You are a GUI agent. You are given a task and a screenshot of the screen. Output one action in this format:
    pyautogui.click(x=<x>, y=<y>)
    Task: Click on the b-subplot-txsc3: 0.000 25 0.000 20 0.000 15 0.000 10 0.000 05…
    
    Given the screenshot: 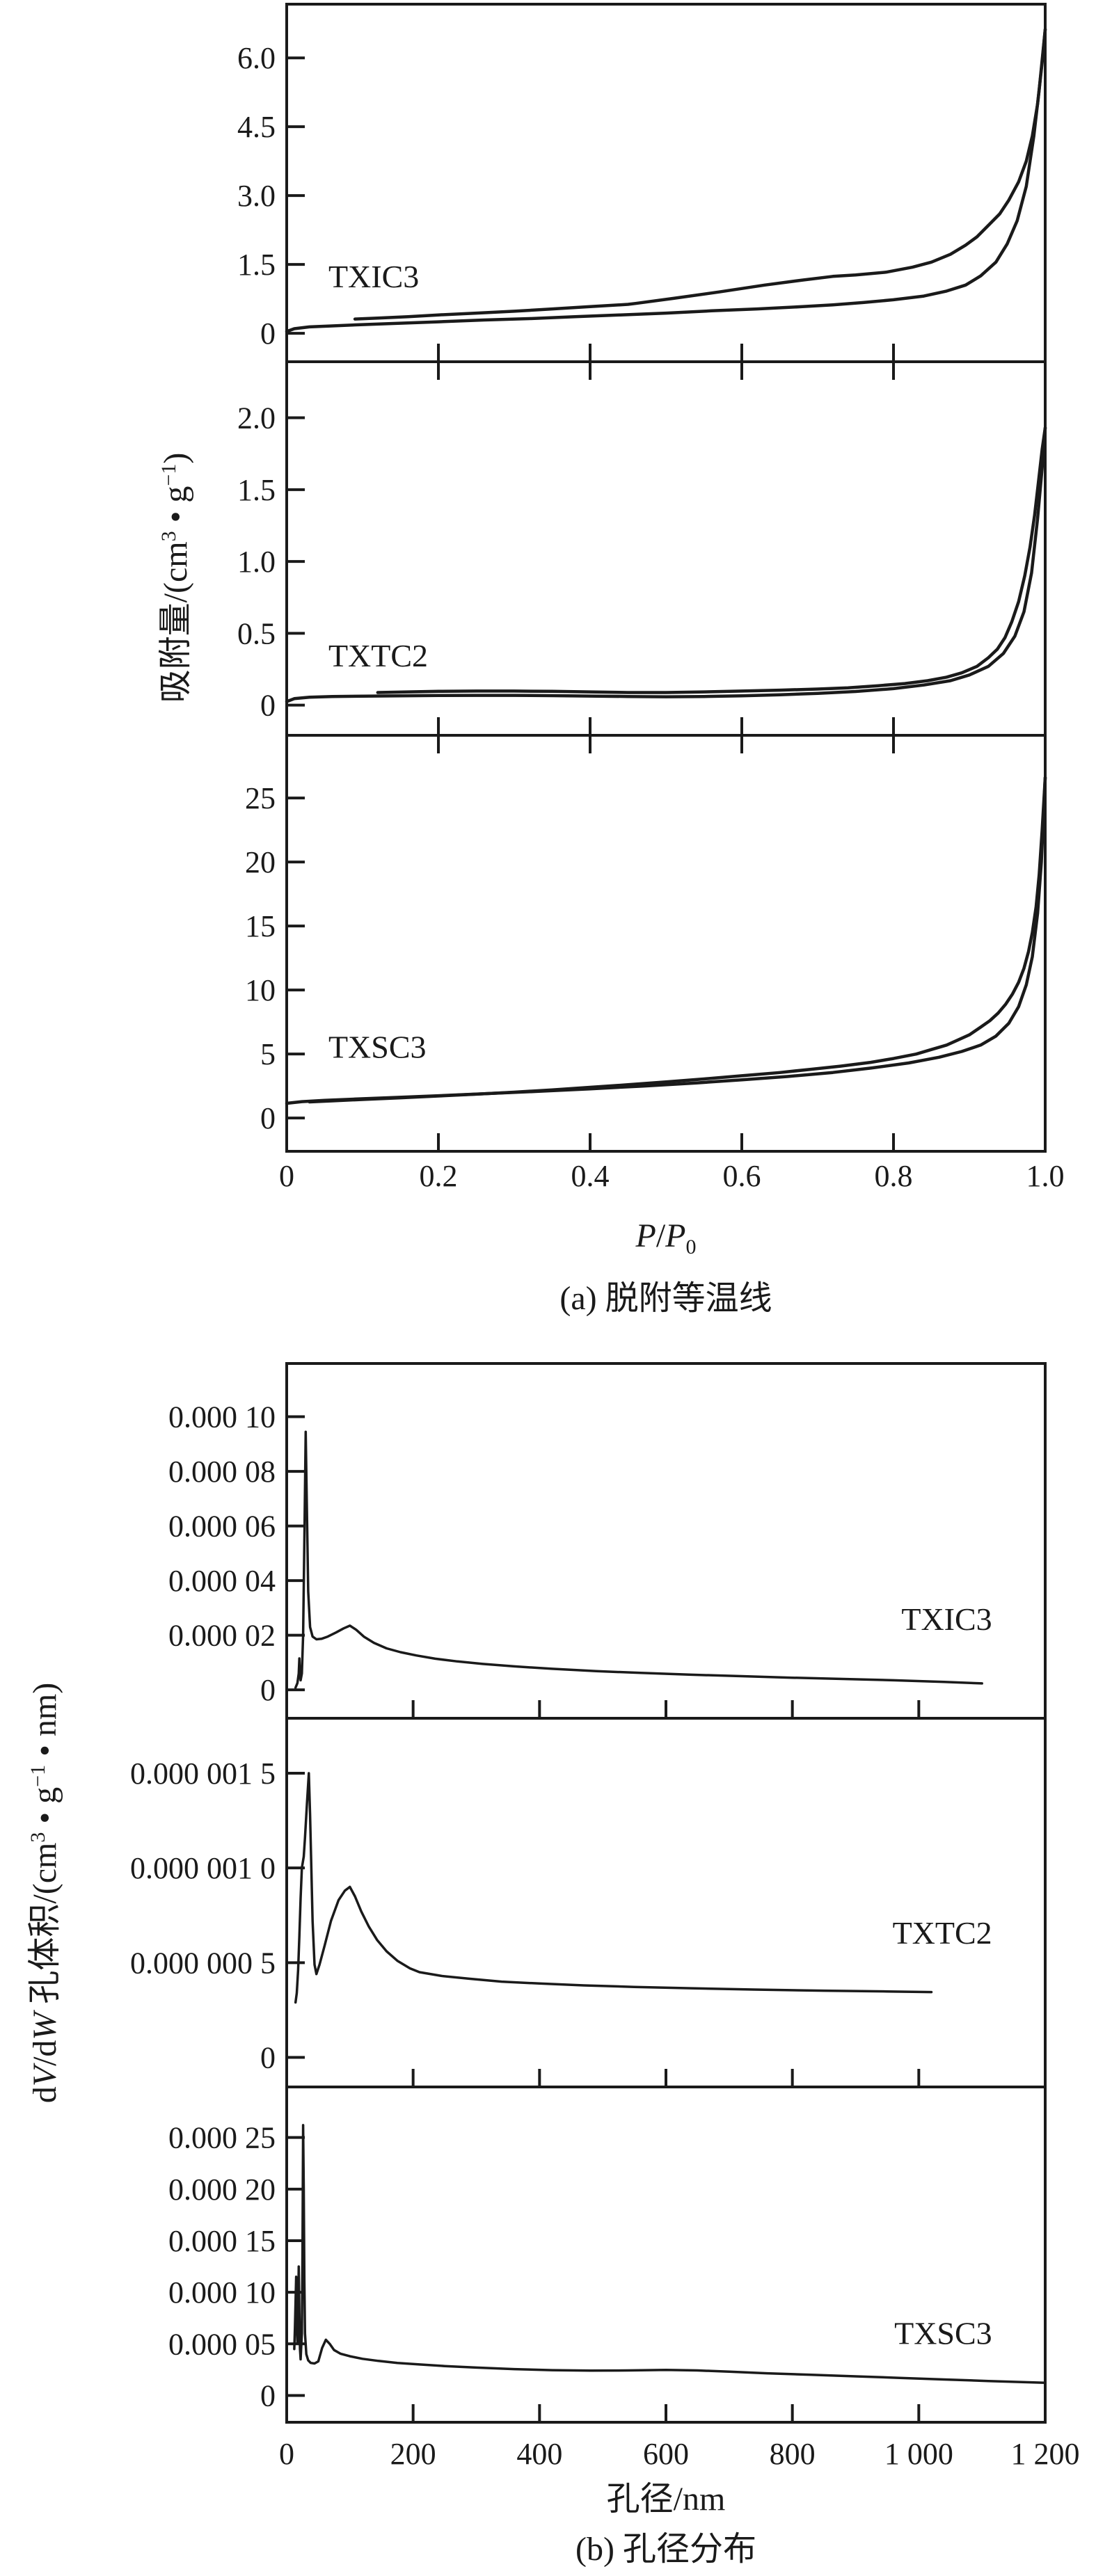 What is the action you would take?
    pyautogui.click(x=607, y=2255)
    